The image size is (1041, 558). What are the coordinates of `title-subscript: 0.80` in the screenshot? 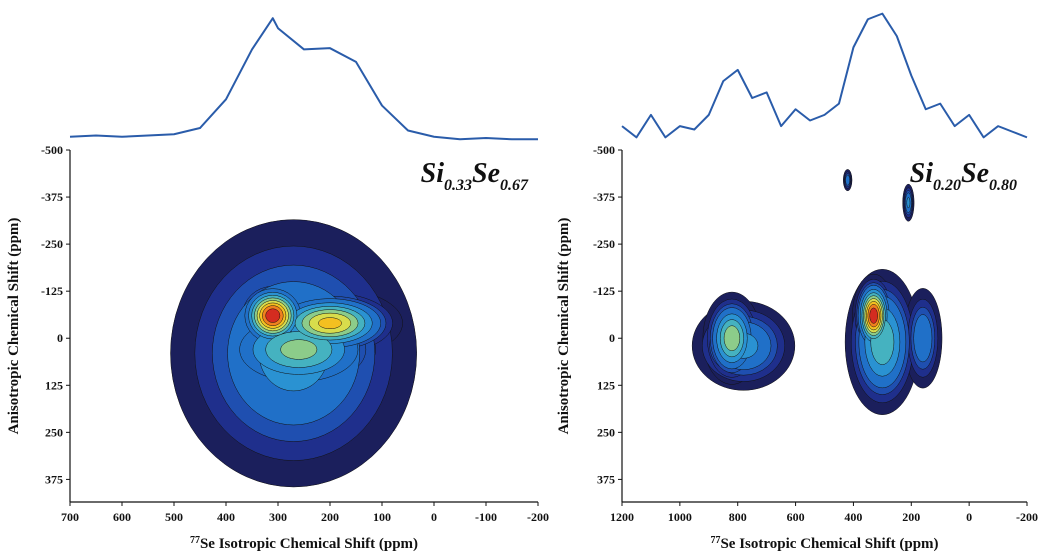 It's located at (1003, 185).